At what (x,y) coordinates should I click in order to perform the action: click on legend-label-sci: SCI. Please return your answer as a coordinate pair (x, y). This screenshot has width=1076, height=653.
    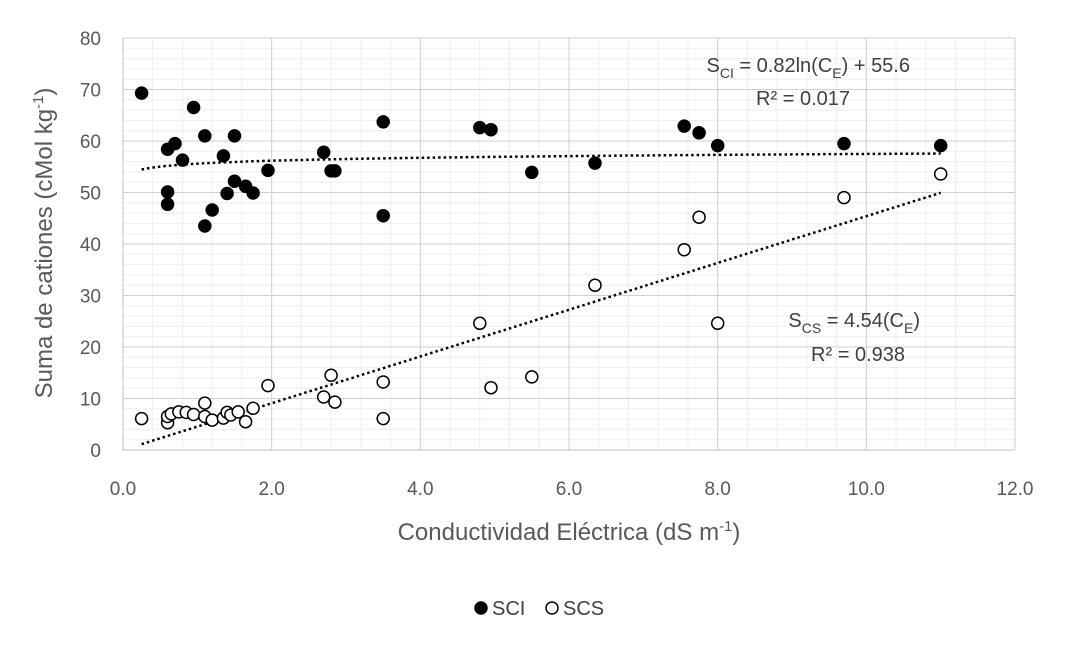
    Looking at the image, I should click on (508, 609).